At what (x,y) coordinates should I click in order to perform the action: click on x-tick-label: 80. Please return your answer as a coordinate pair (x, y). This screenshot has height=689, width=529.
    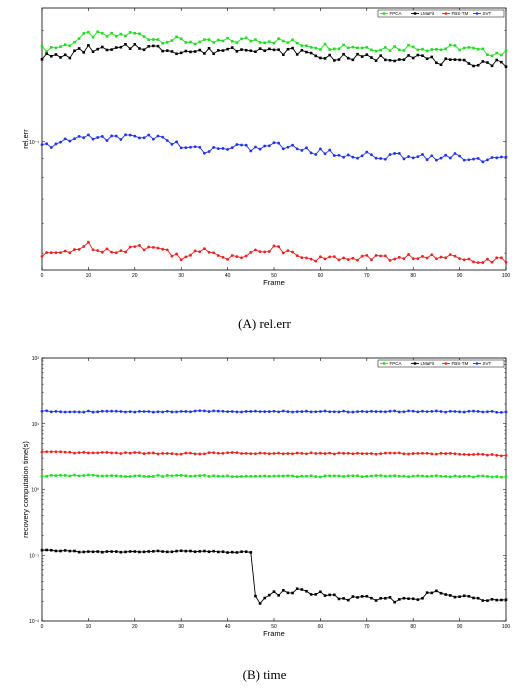
    Looking at the image, I should click on (413, 627).